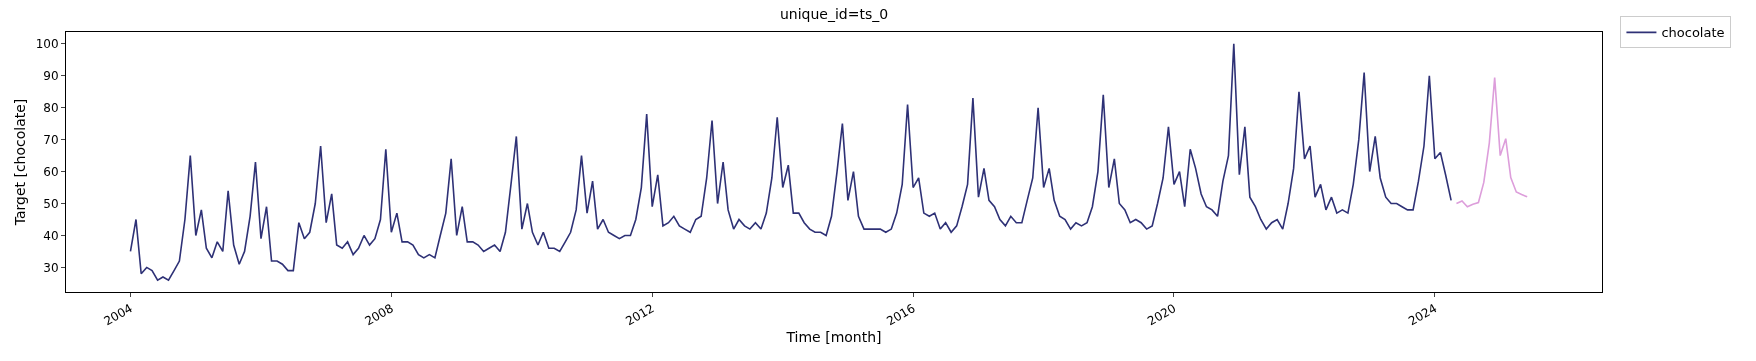 This screenshot has width=1756, height=361. Describe the element at coordinates (51, 267) in the screenshot. I see `y-tick-label: 30` at that location.